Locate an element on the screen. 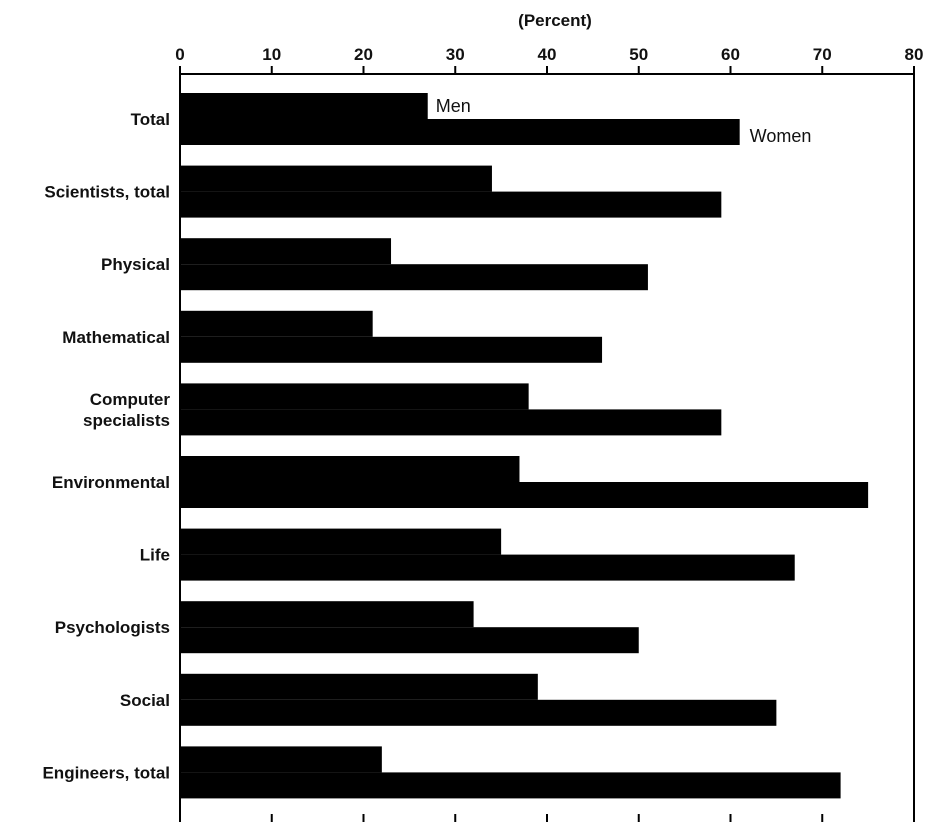 The width and height of the screenshot is (939, 823). x-tick-label-2: 20 is located at coordinates (363, 54).